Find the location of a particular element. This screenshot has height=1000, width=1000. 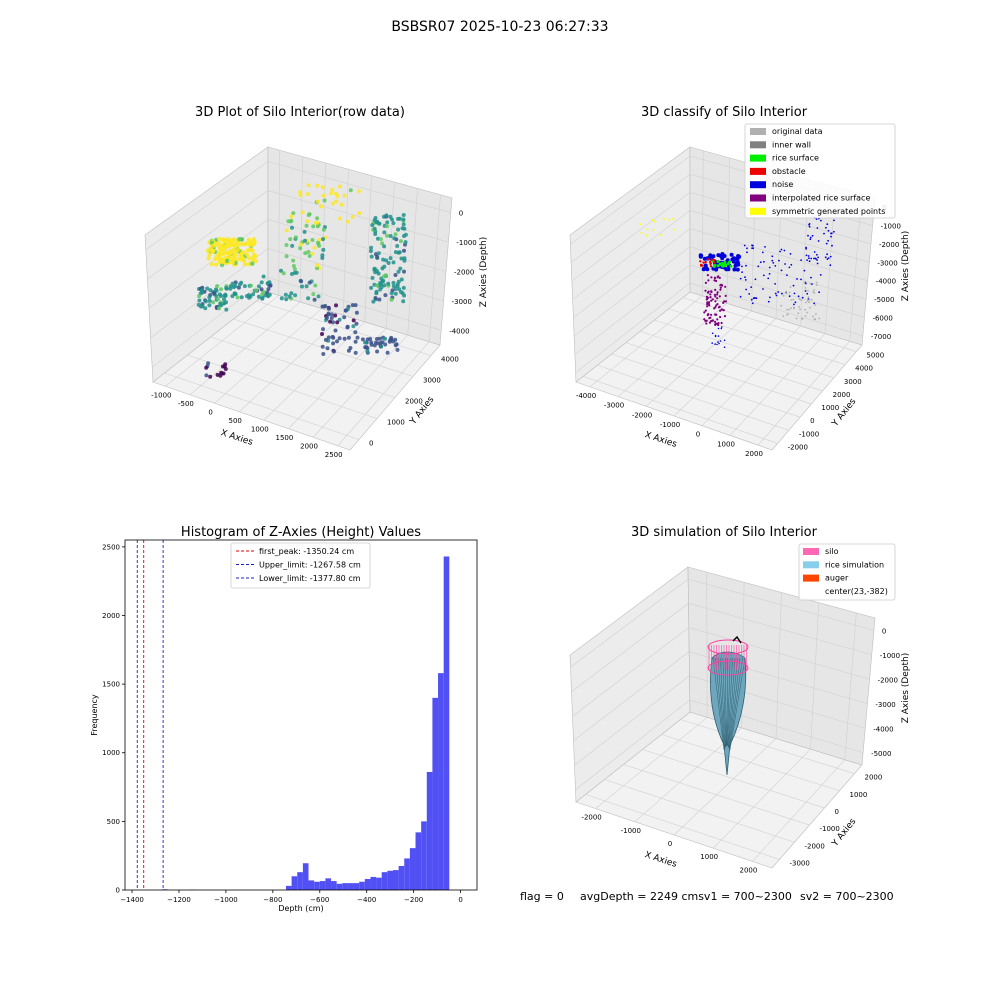

legend-label: interpolated rice surface is located at coordinates (821, 198).